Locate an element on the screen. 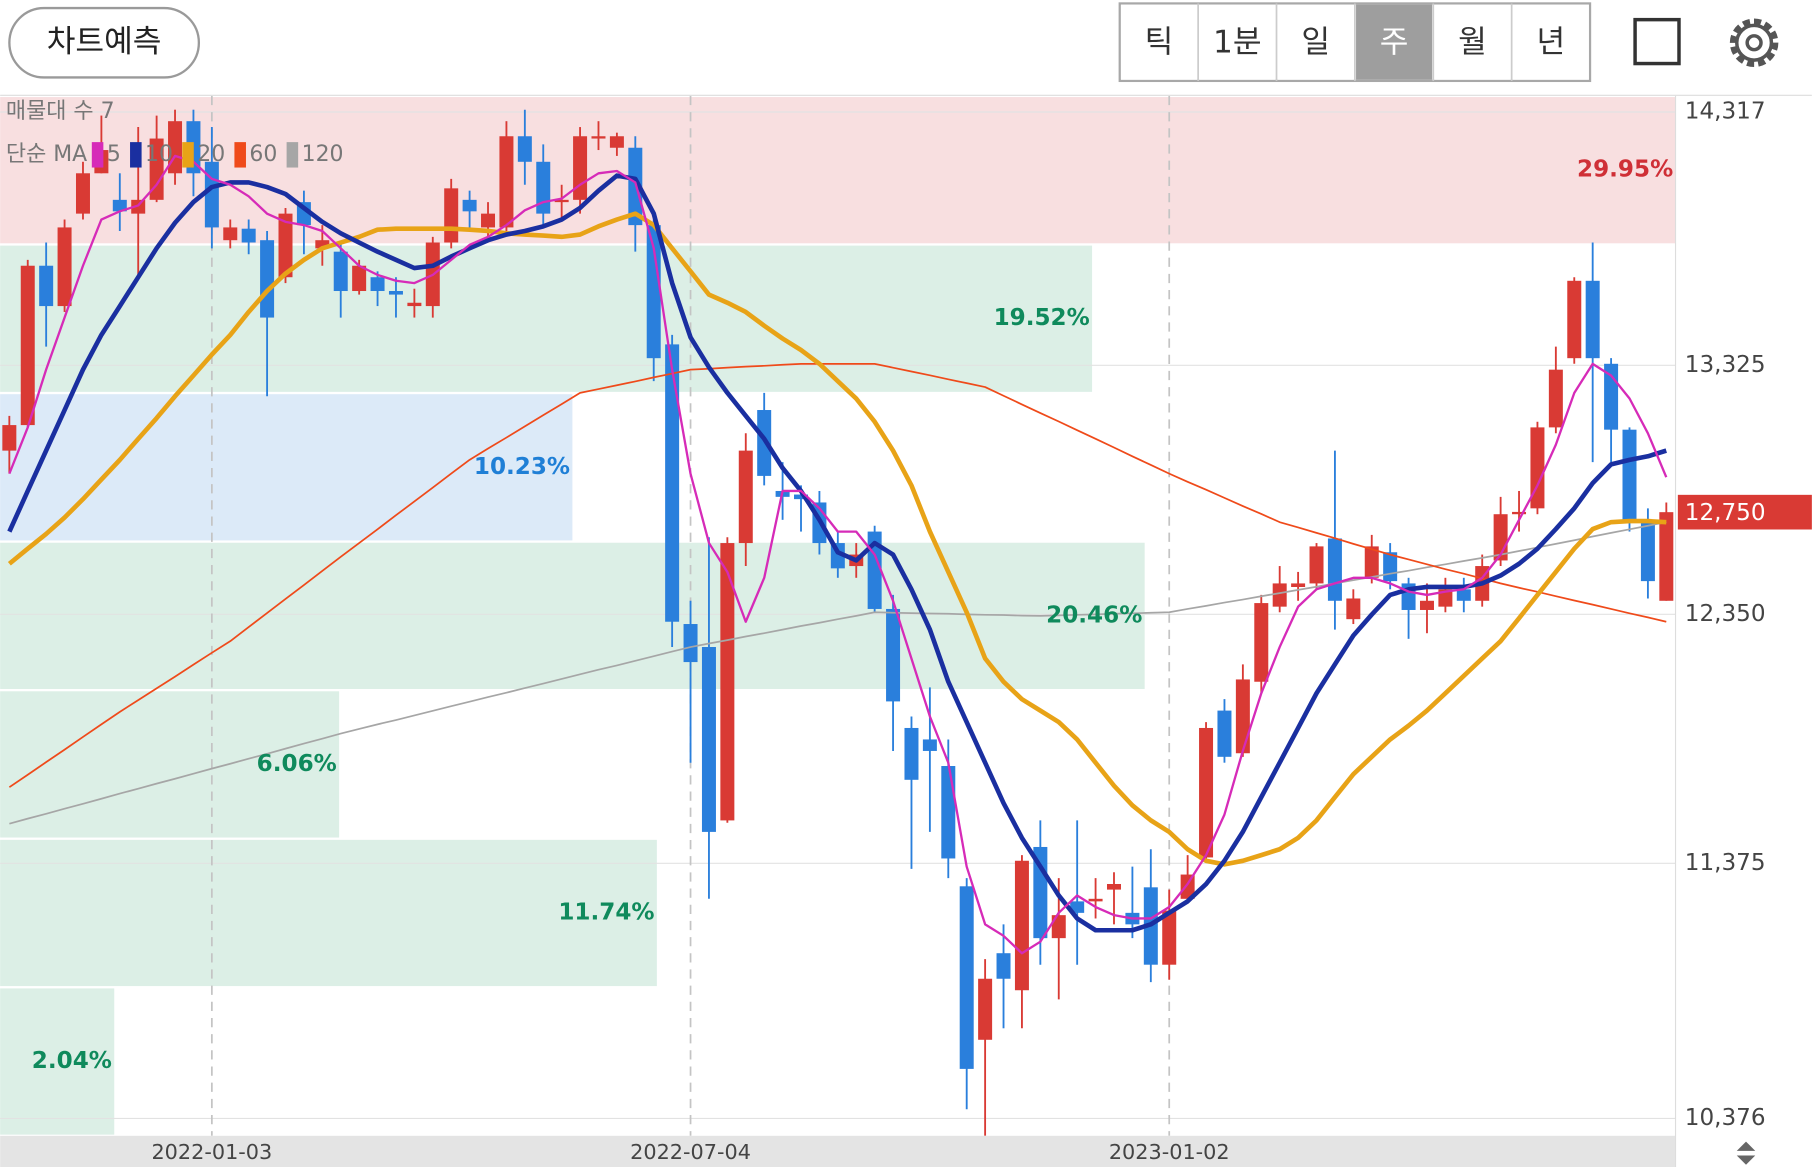  predict-button-label: 차트예측 is located at coordinates (104, 42).